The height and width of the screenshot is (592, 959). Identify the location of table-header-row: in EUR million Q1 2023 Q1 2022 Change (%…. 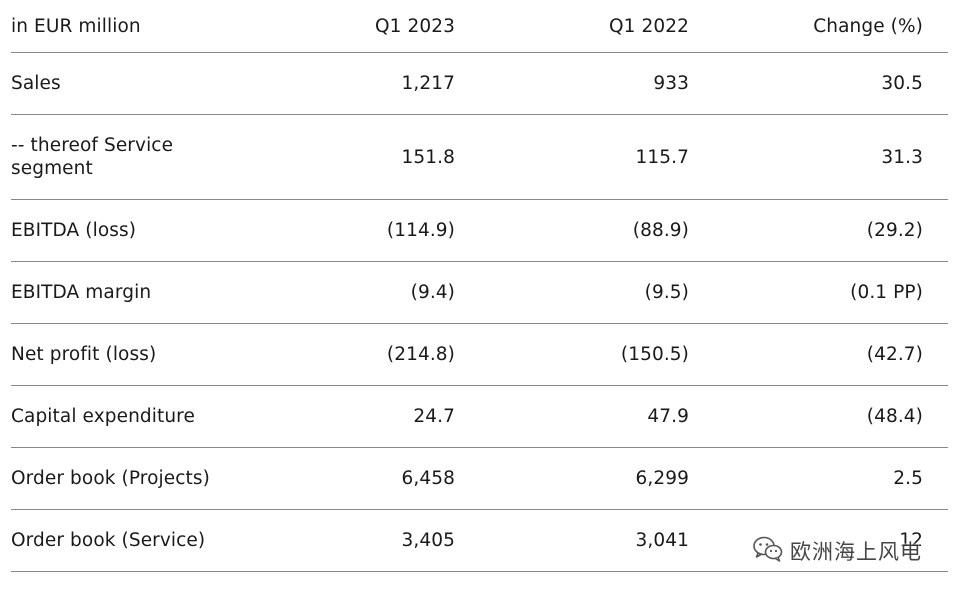
(479, 26).